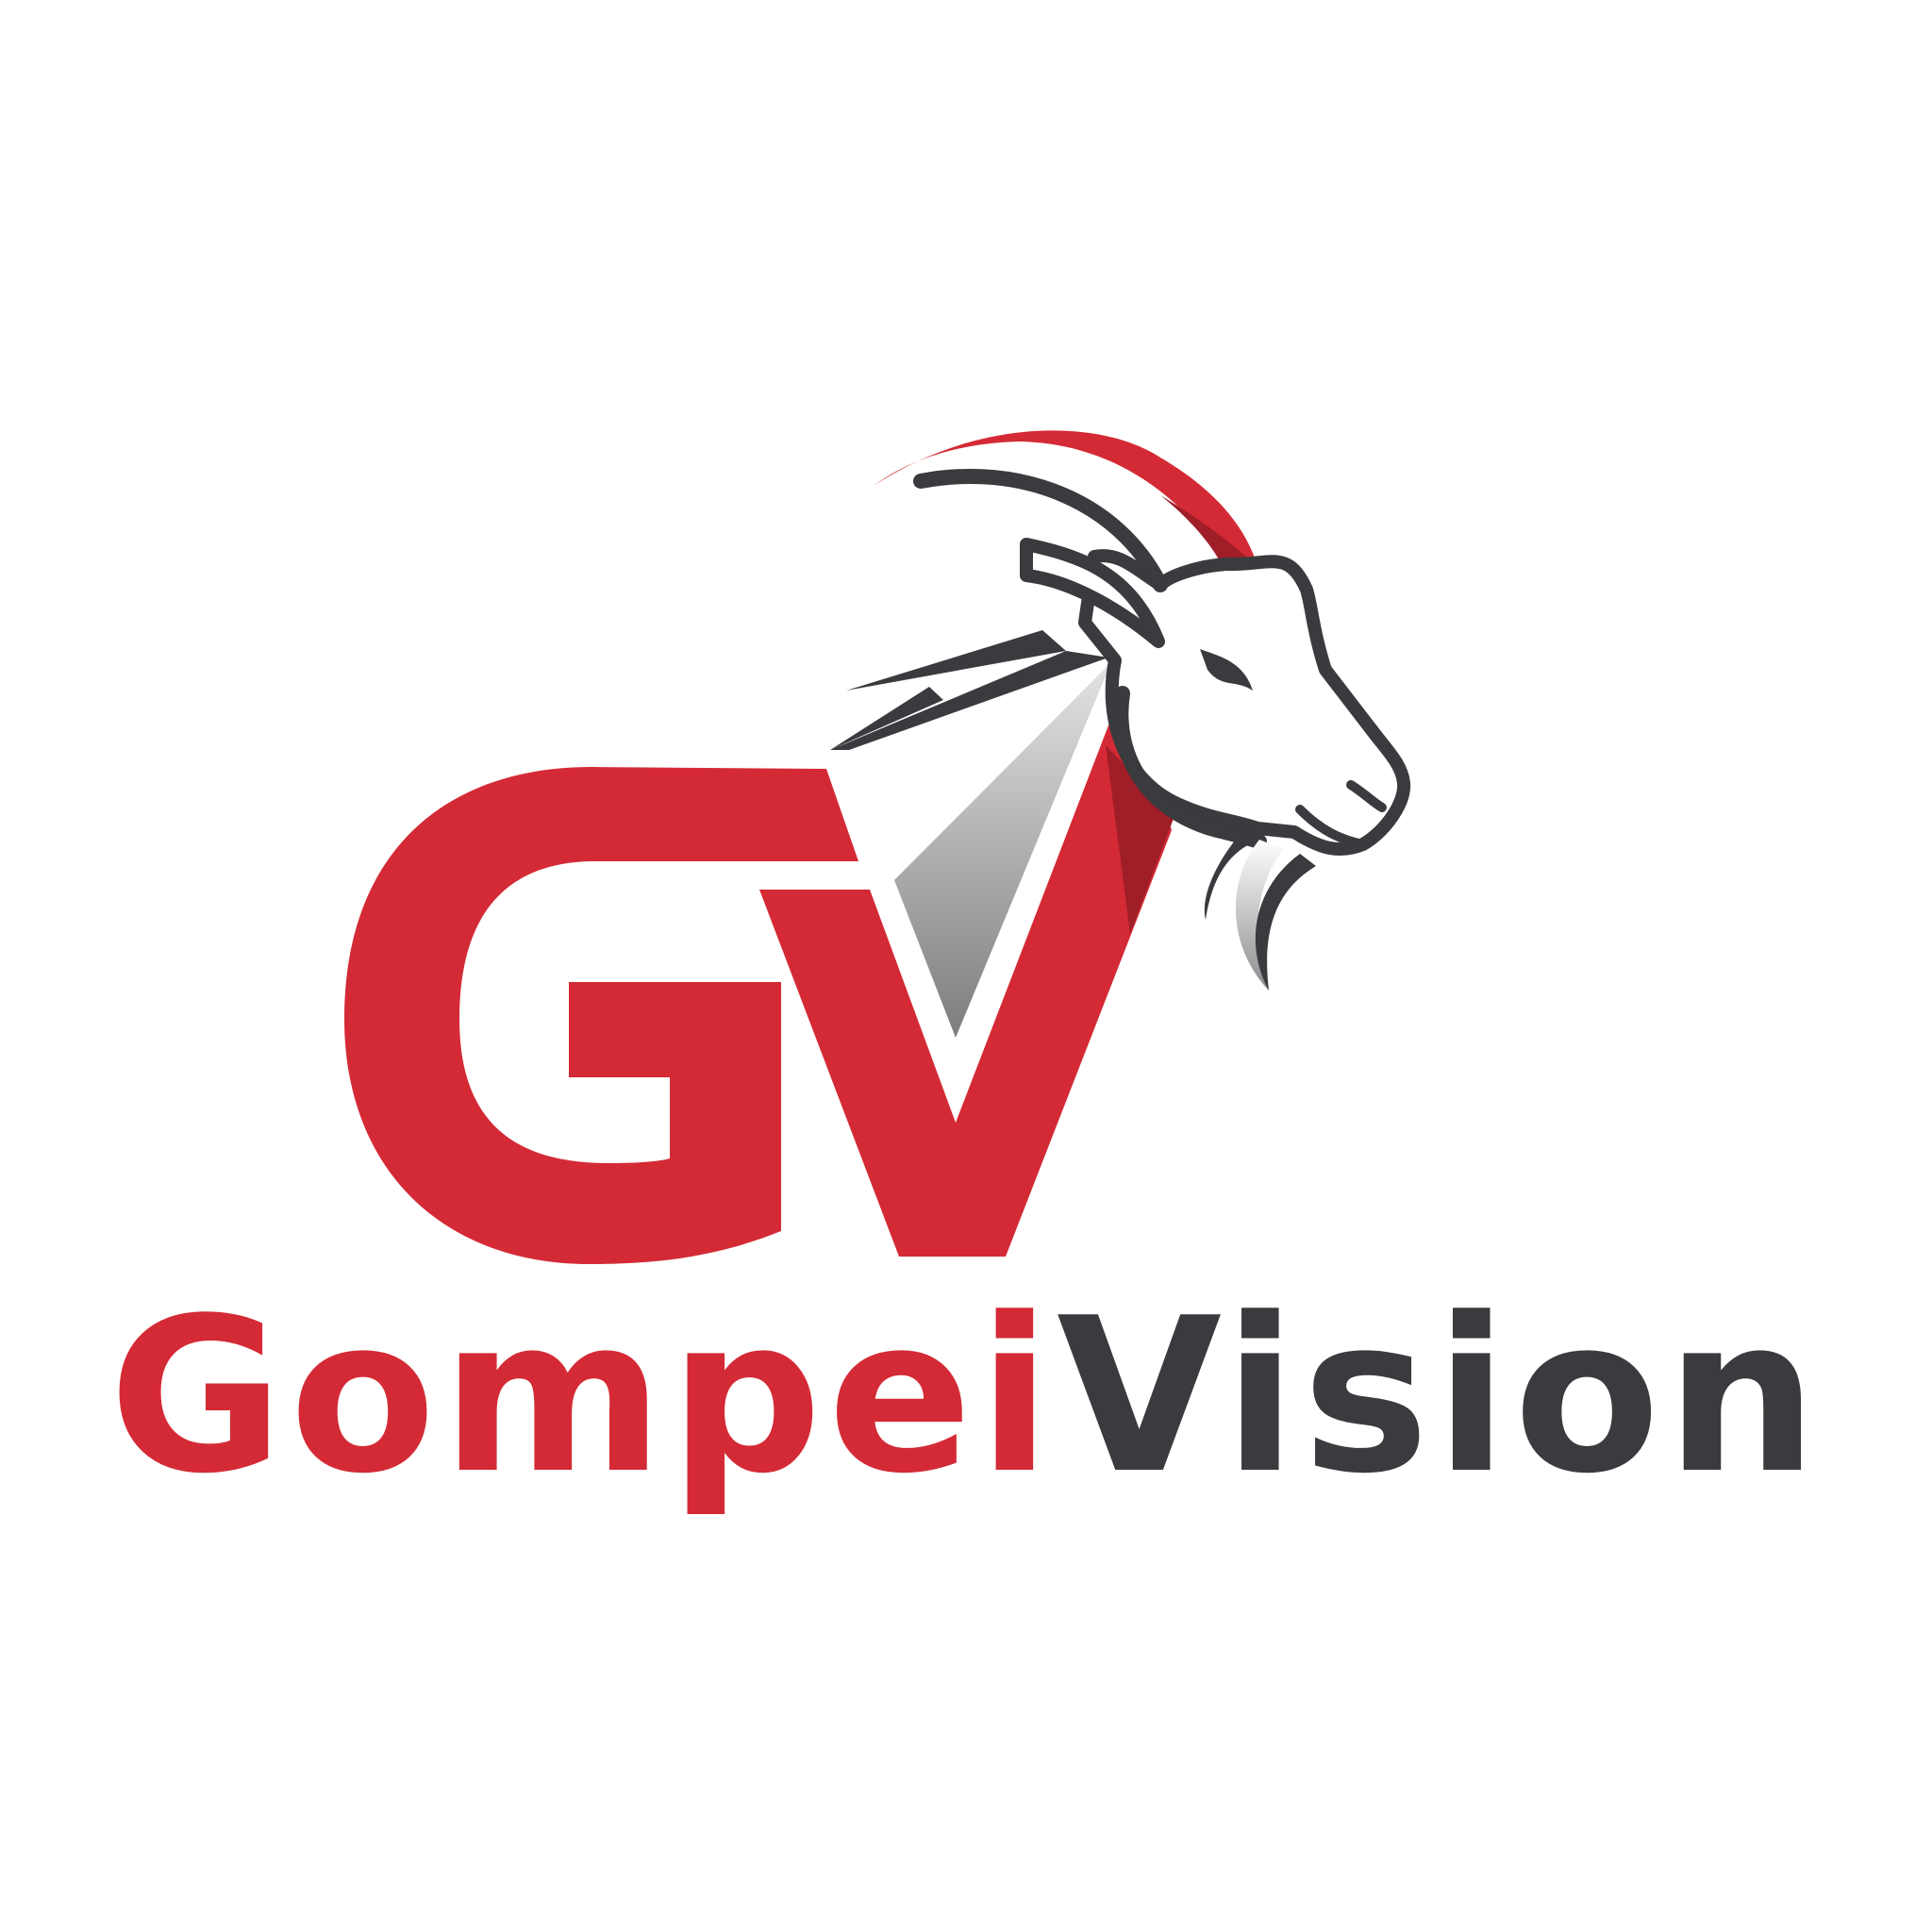 The width and height of the screenshot is (1932, 1932). Describe the element at coordinates (1259, 915) in the screenshot. I see `goat-beard-gray` at that location.